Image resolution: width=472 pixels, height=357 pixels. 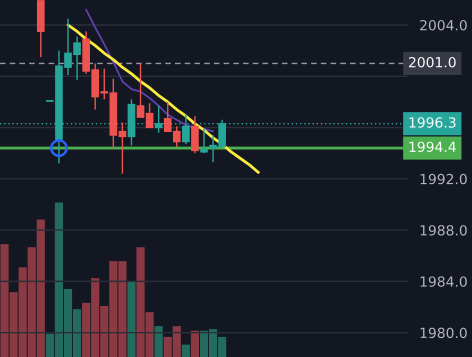 I want to click on ref-line-label: 2001.0, so click(x=432, y=62).